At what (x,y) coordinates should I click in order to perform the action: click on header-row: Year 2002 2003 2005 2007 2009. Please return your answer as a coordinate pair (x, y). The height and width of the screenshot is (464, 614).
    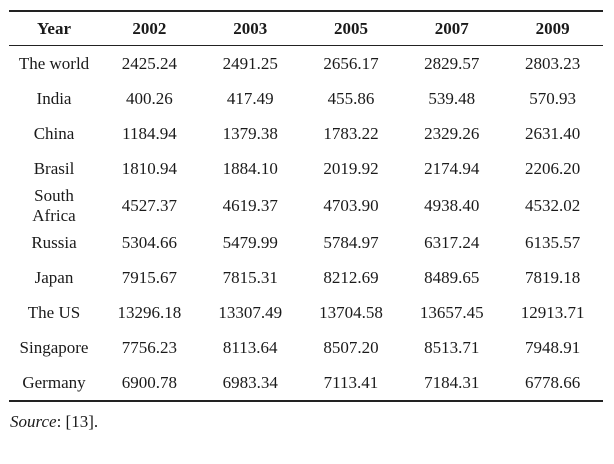
    Looking at the image, I should click on (306, 28).